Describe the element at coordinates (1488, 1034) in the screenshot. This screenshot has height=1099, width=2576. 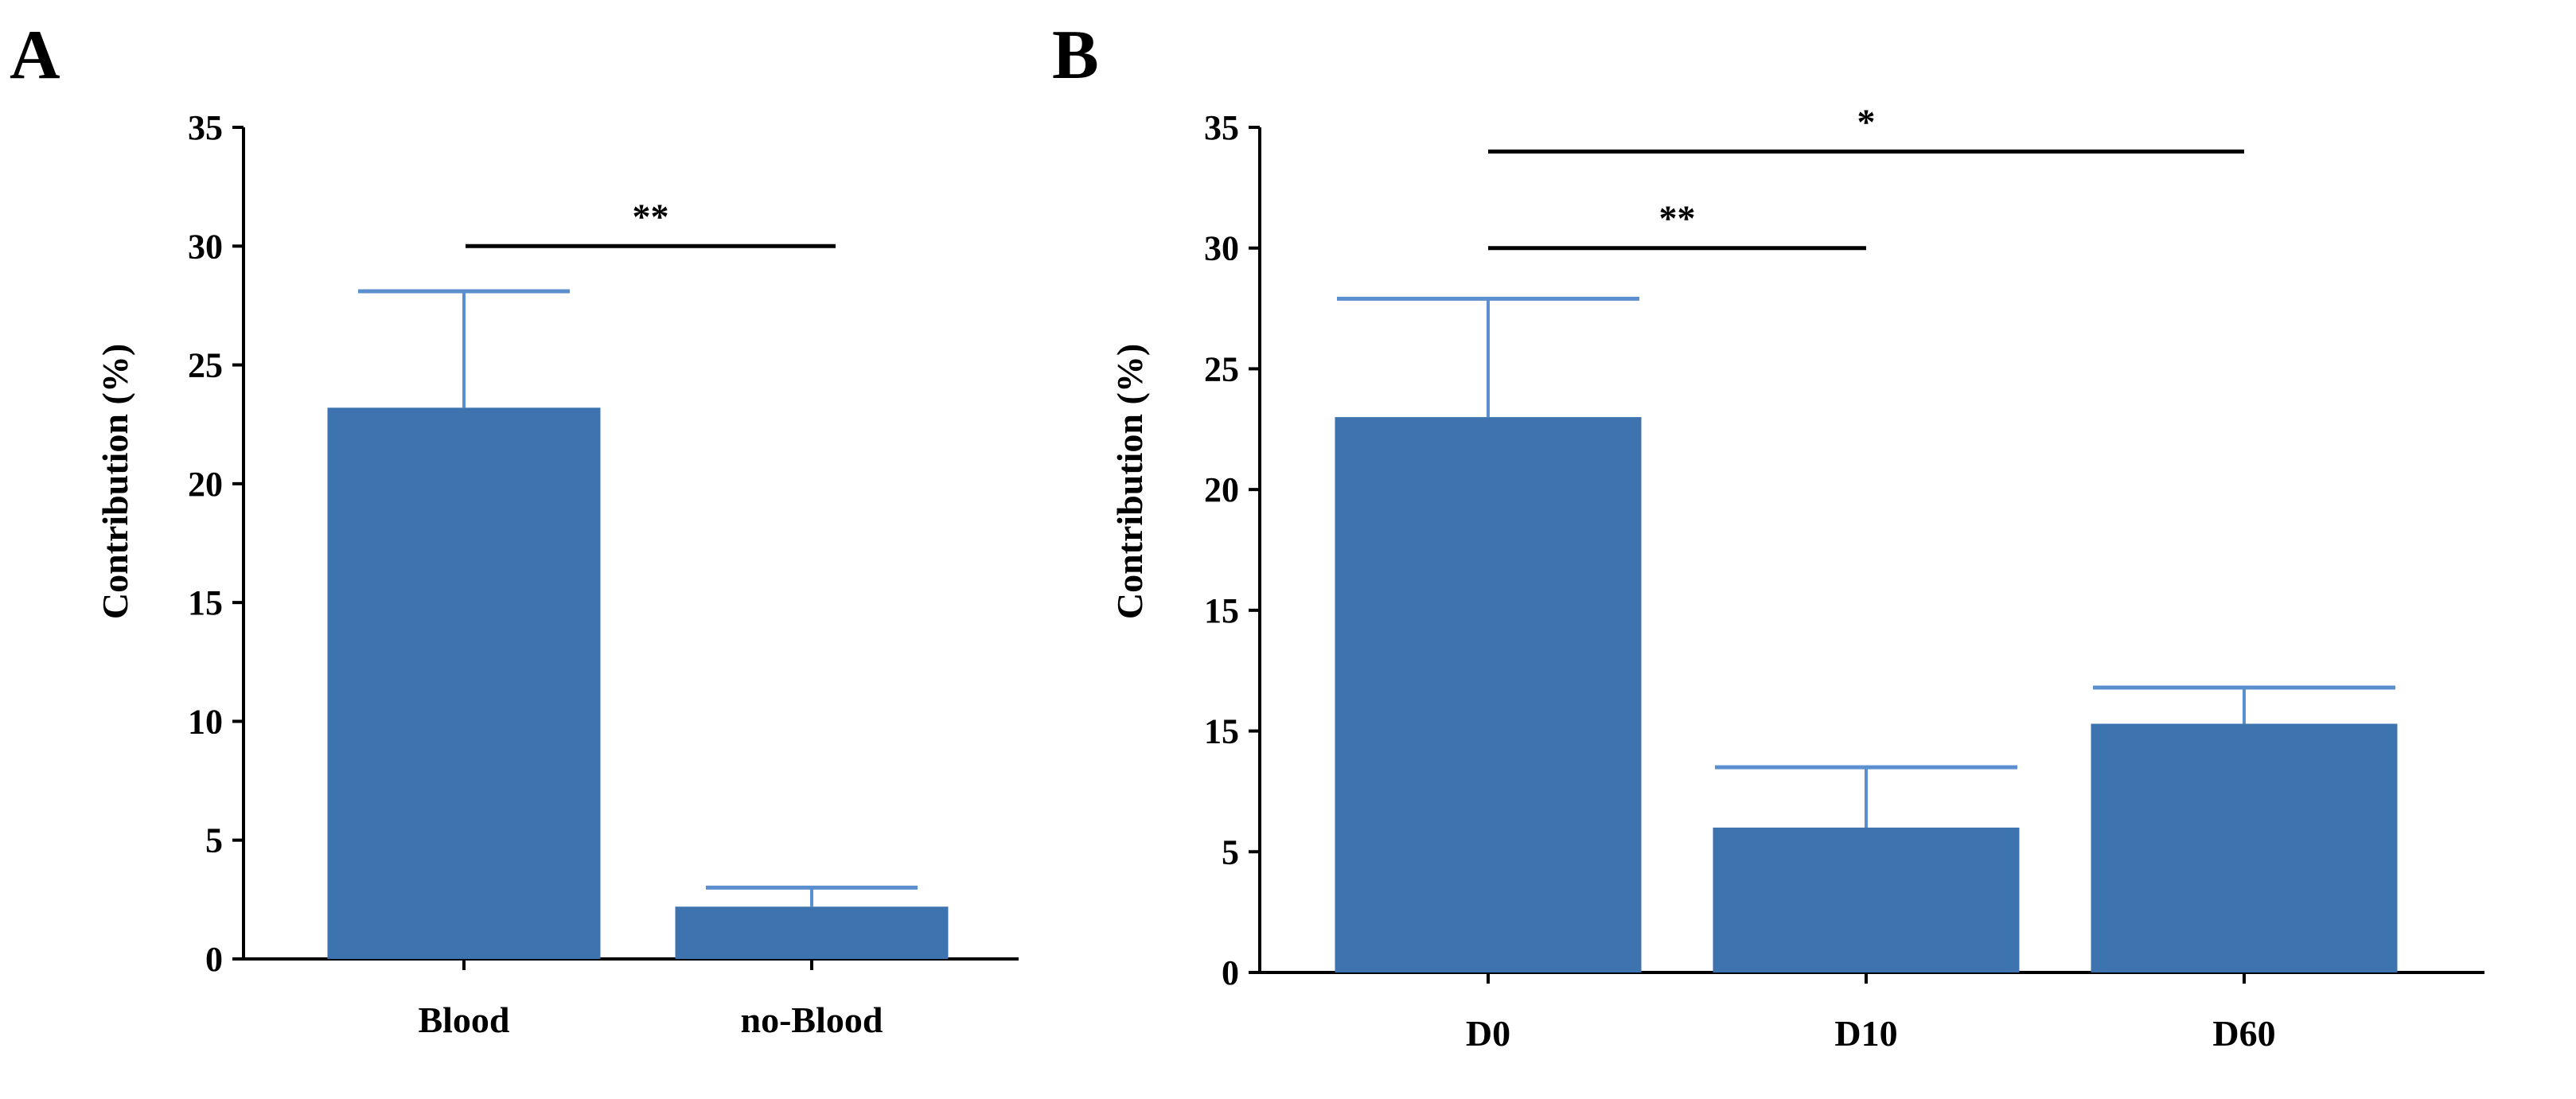
I see `x-tick-label: D0` at that location.